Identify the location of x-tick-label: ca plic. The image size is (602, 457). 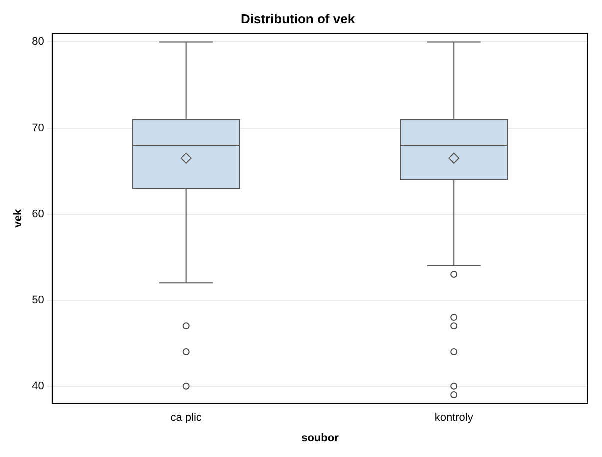
(186, 418).